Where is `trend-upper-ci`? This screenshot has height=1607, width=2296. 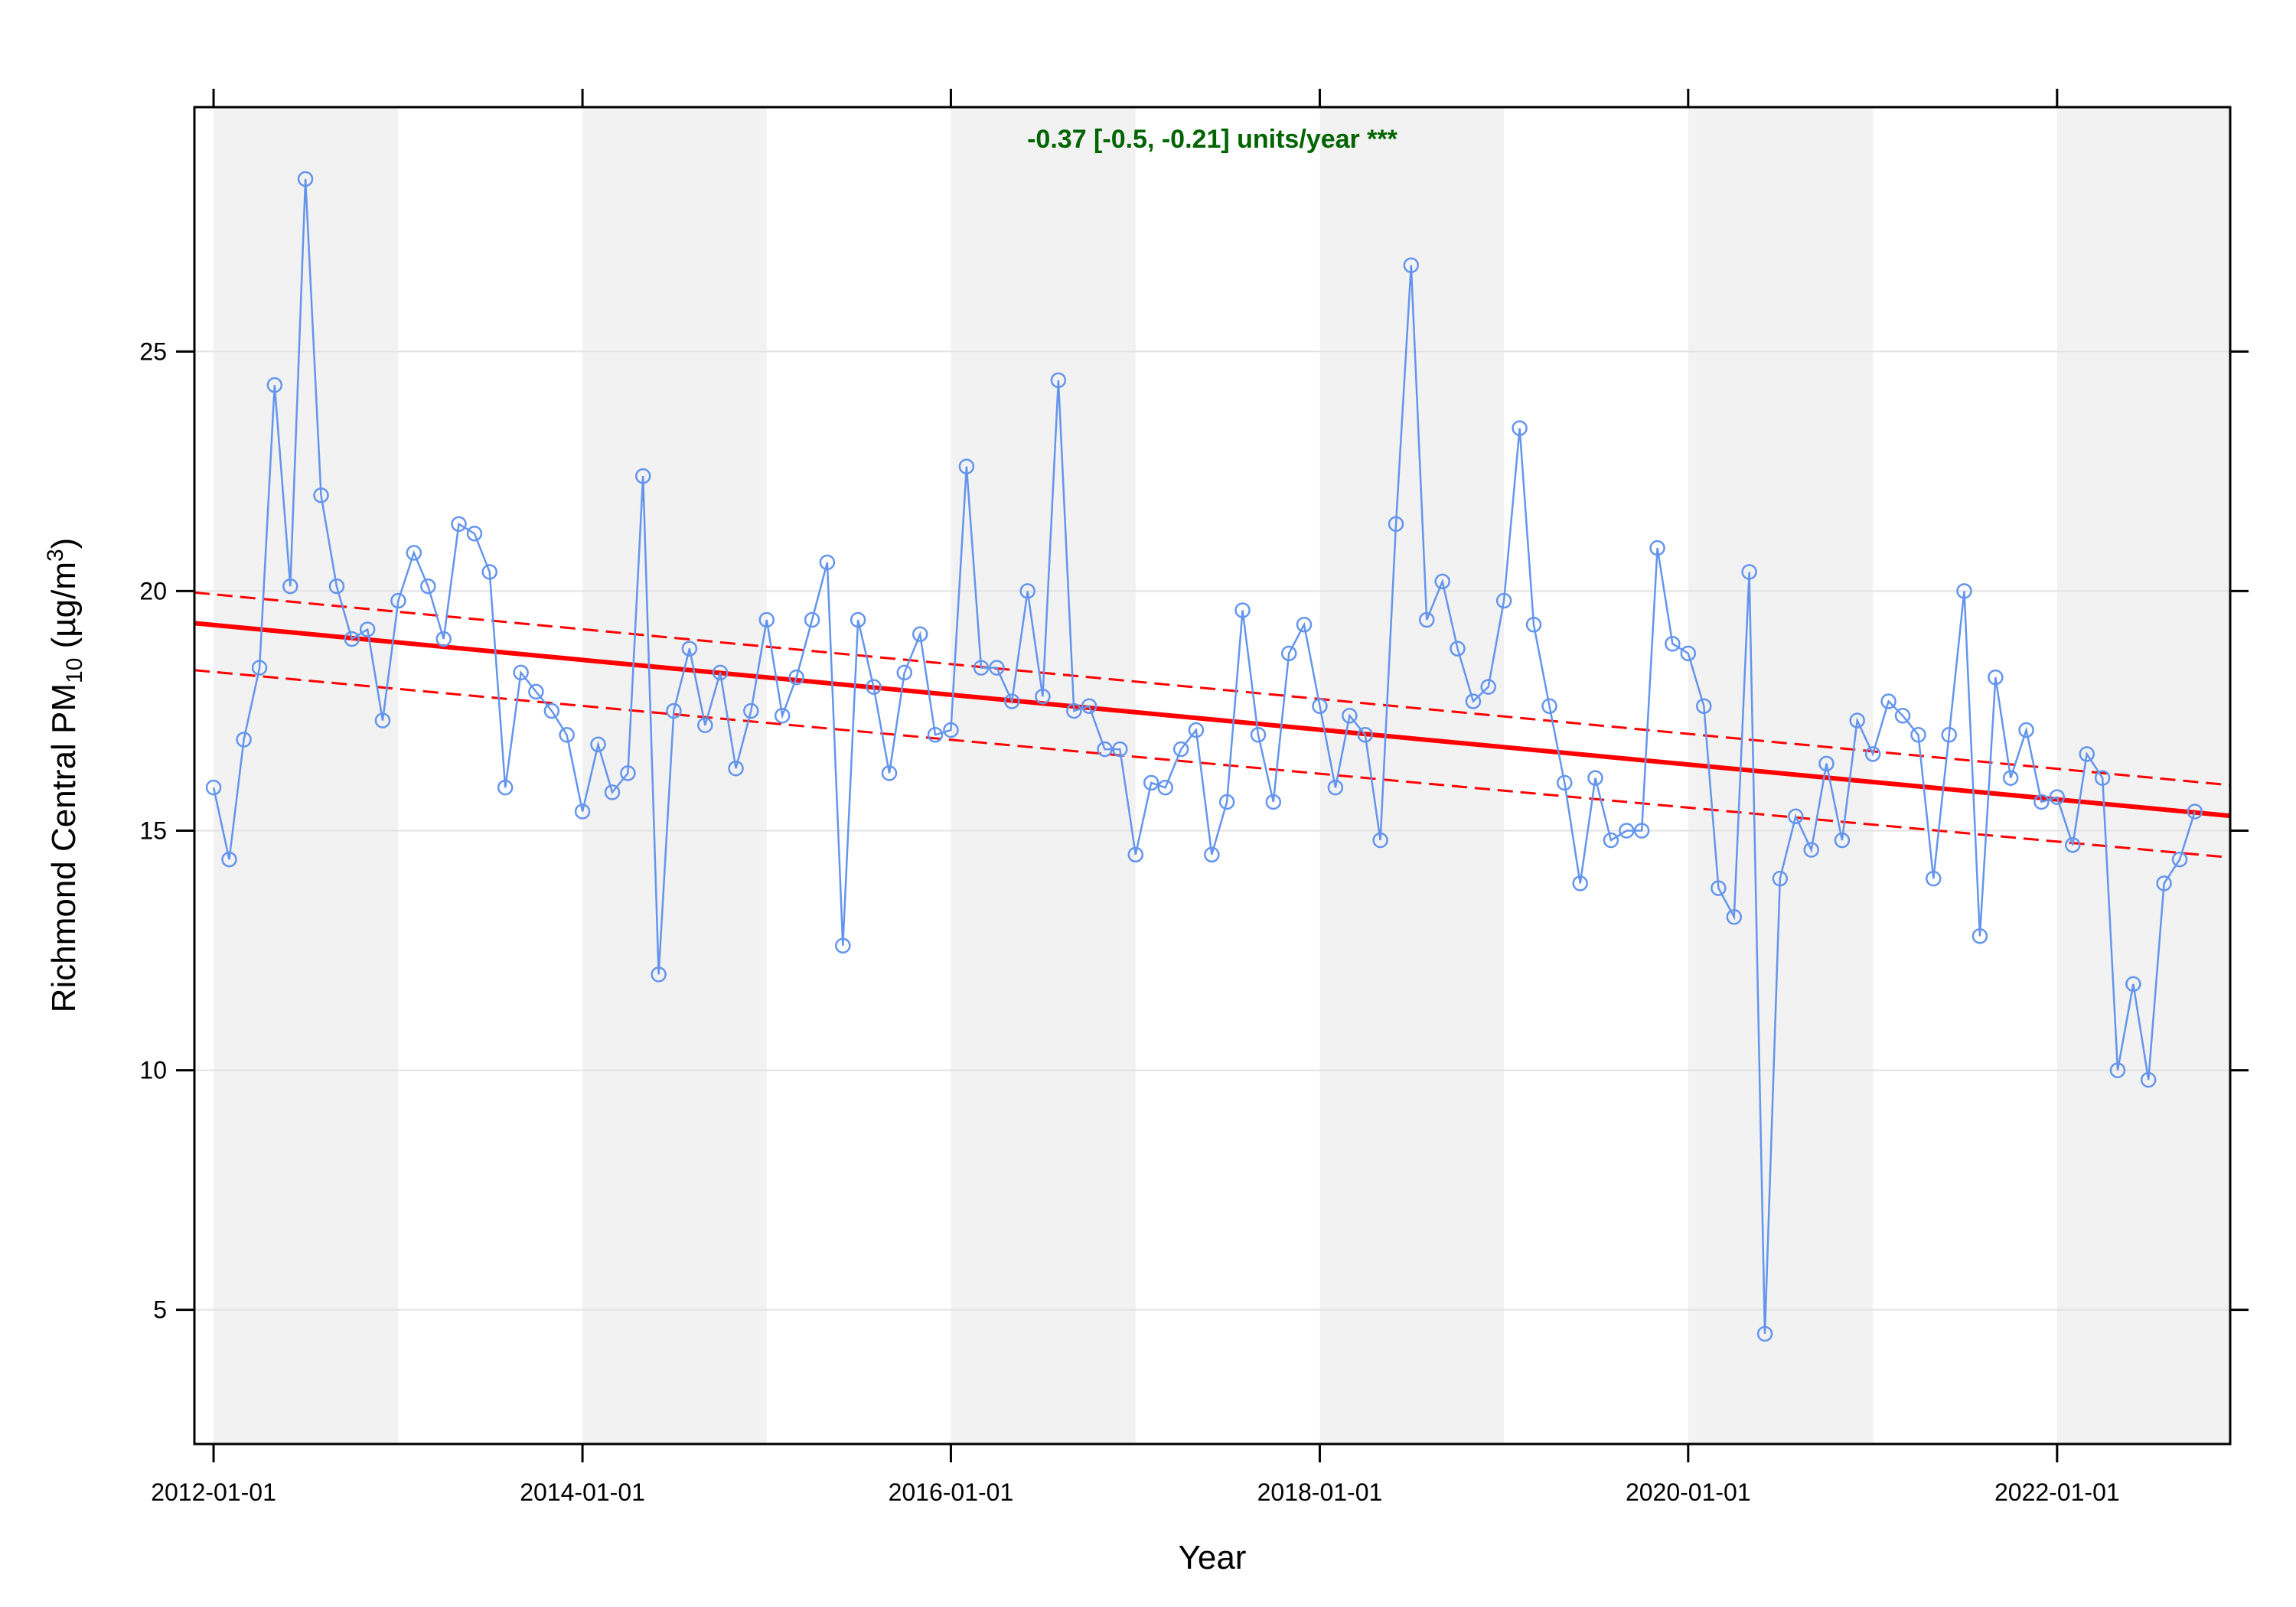 trend-upper-ci is located at coordinates (1212, 689).